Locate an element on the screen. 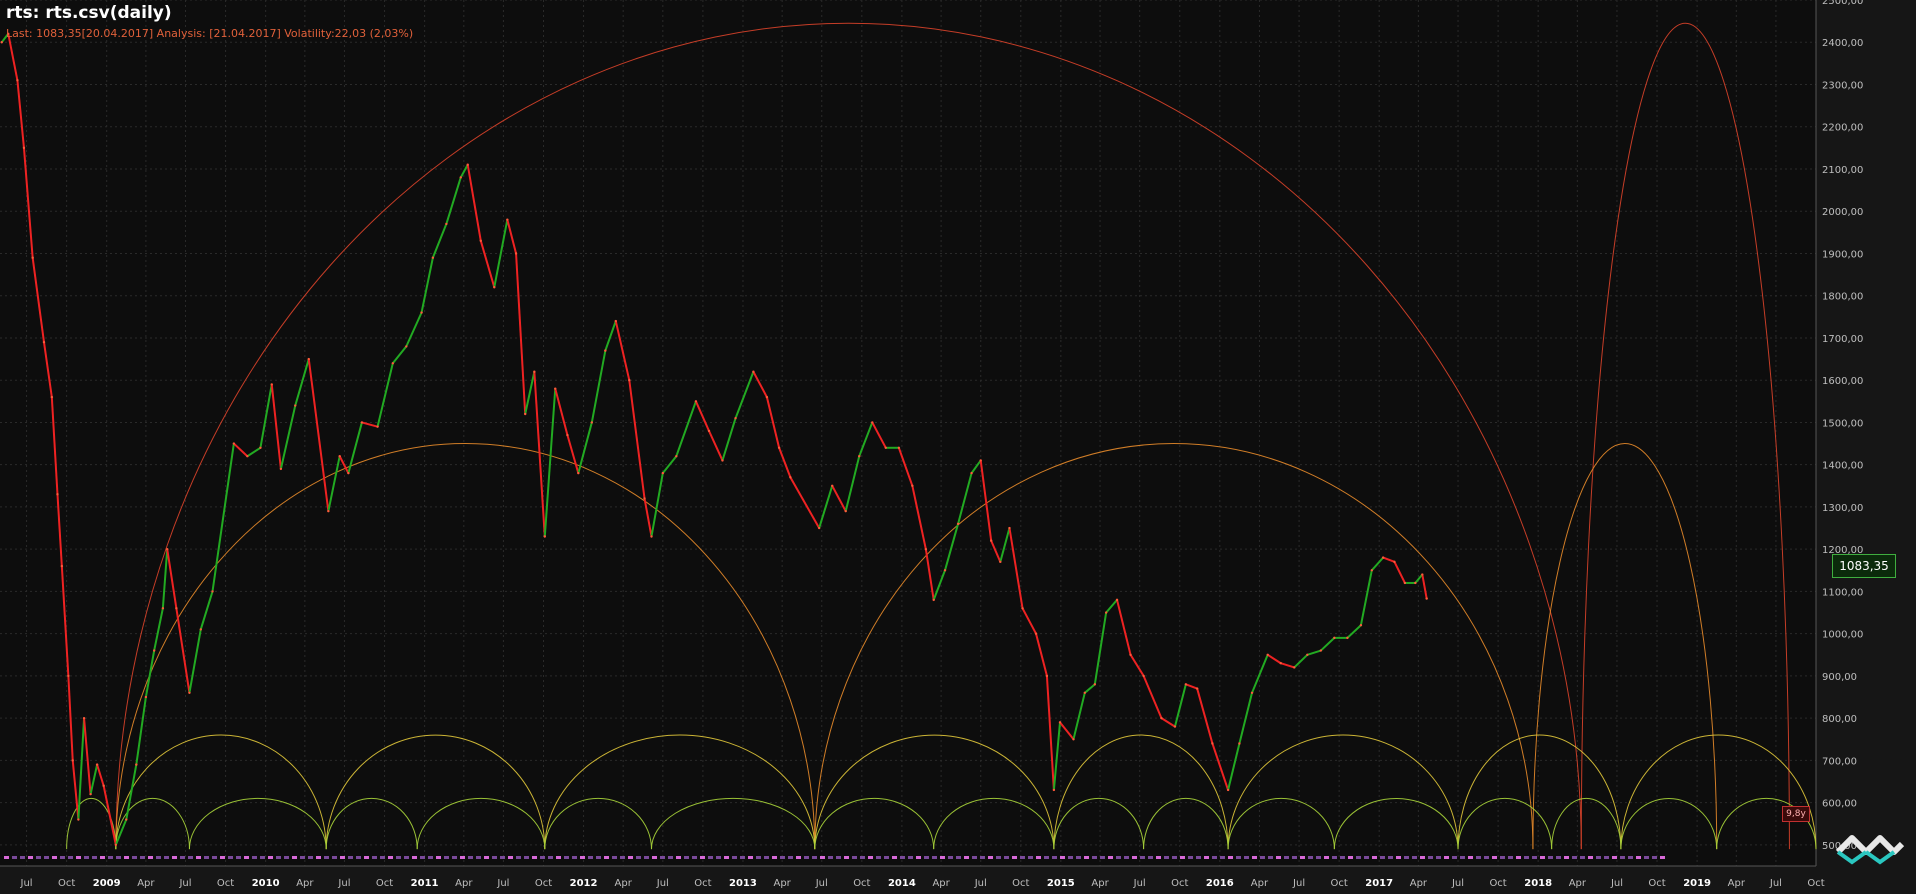  cycle-arc-smallest is located at coordinates (874, 824).